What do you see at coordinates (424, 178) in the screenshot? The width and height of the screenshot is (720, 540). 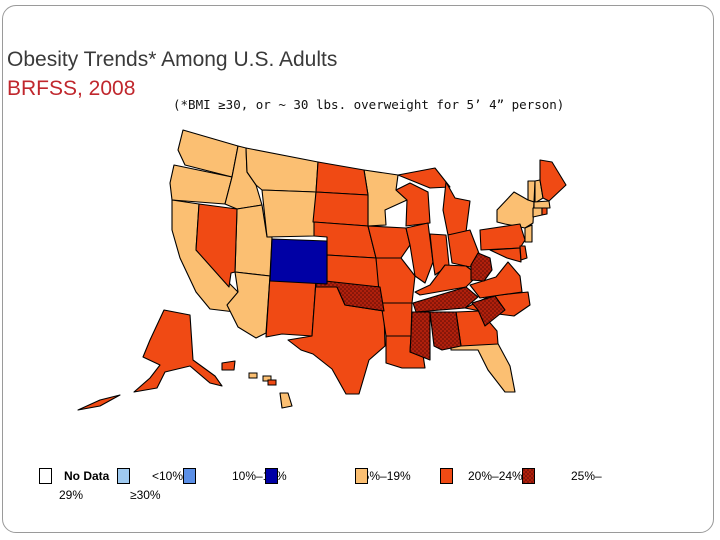 I see `state-michigan-upper` at bounding box center [424, 178].